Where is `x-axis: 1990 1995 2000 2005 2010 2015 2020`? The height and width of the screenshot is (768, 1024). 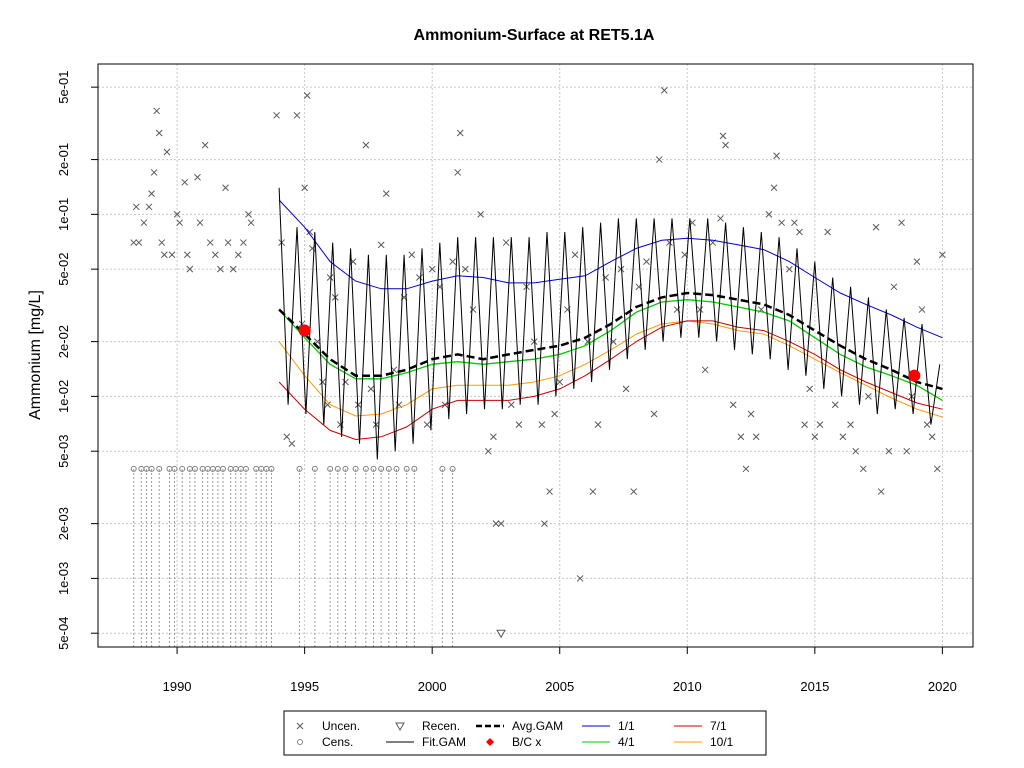
x-axis: 1990 1995 2000 2005 2010 2015 2020 is located at coordinates (560, 670).